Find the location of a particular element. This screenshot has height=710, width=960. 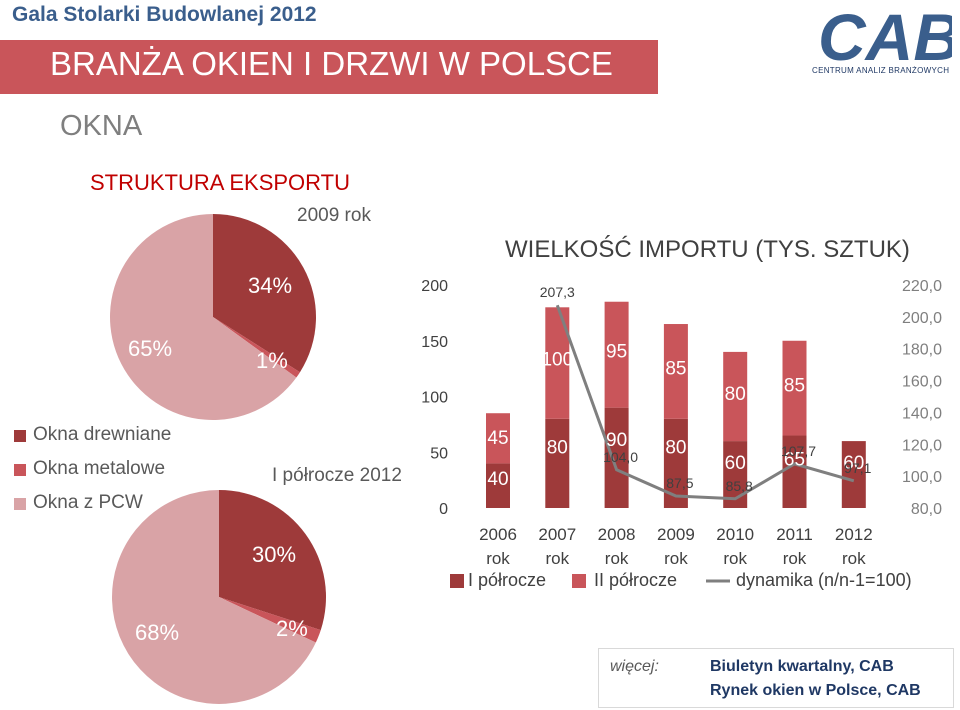

y2-tick-label: 200,0 is located at coordinates (922, 318).